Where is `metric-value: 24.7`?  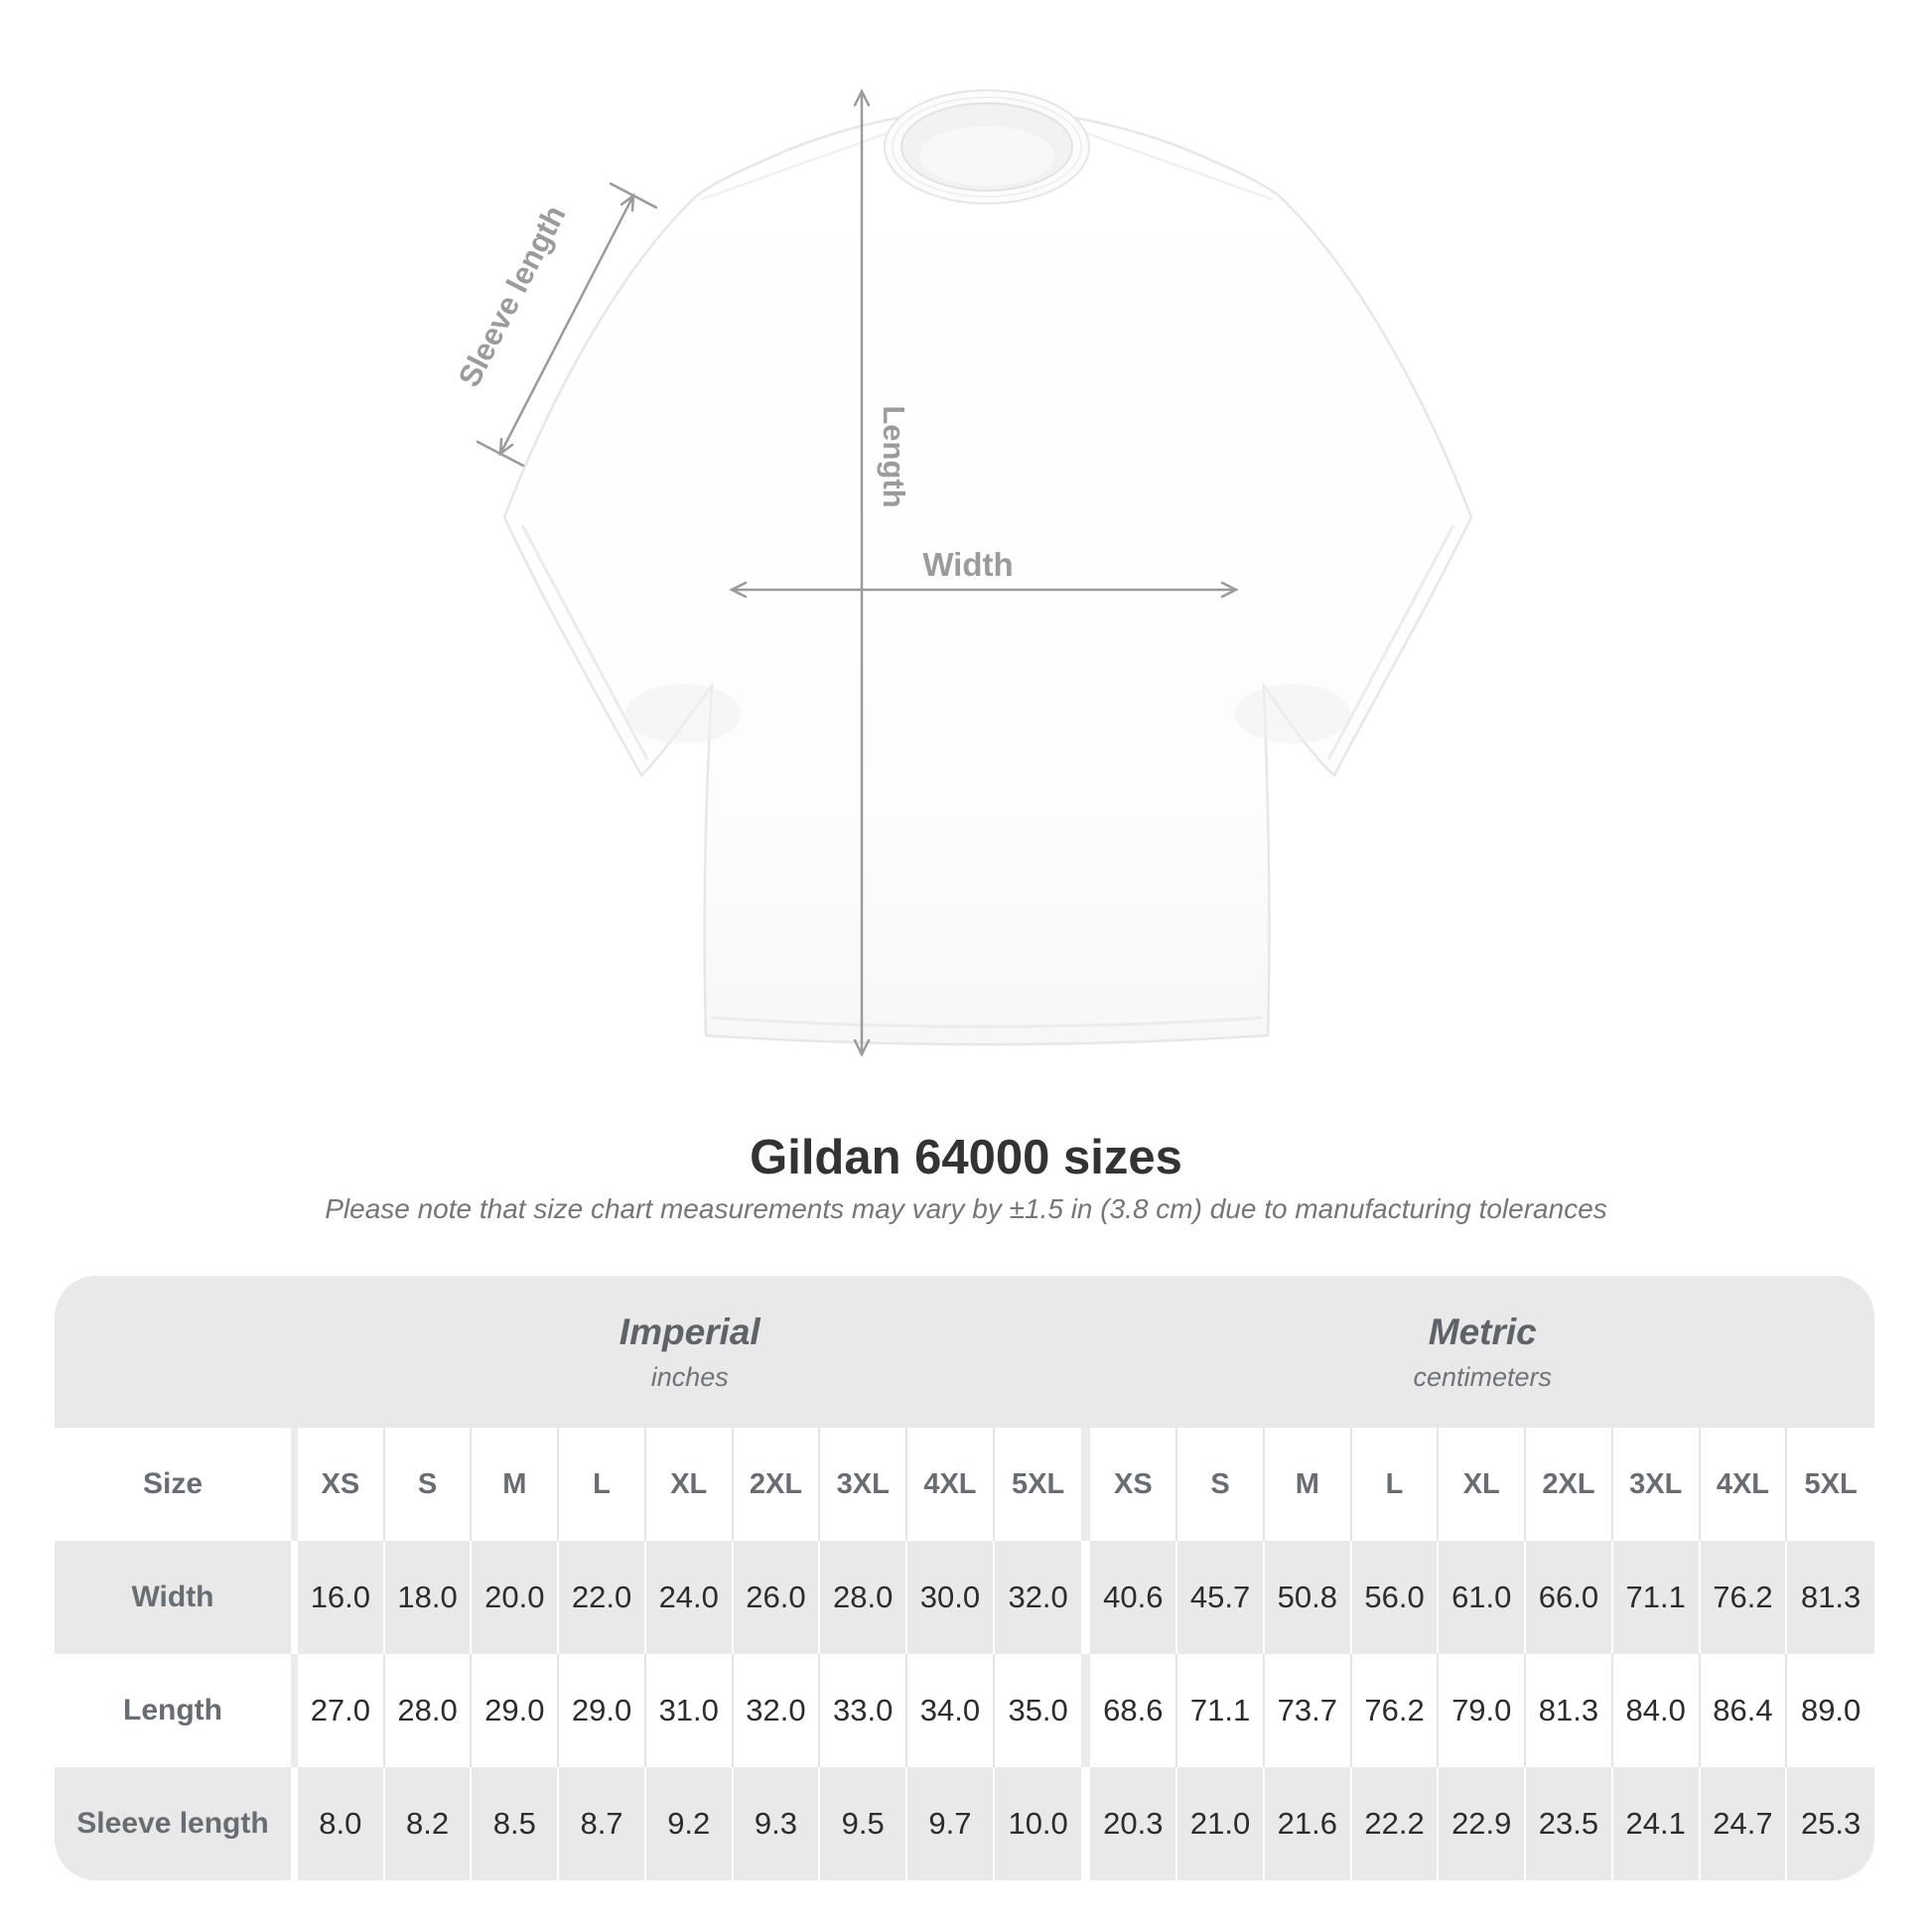 metric-value: 24.7 is located at coordinates (1745, 1823).